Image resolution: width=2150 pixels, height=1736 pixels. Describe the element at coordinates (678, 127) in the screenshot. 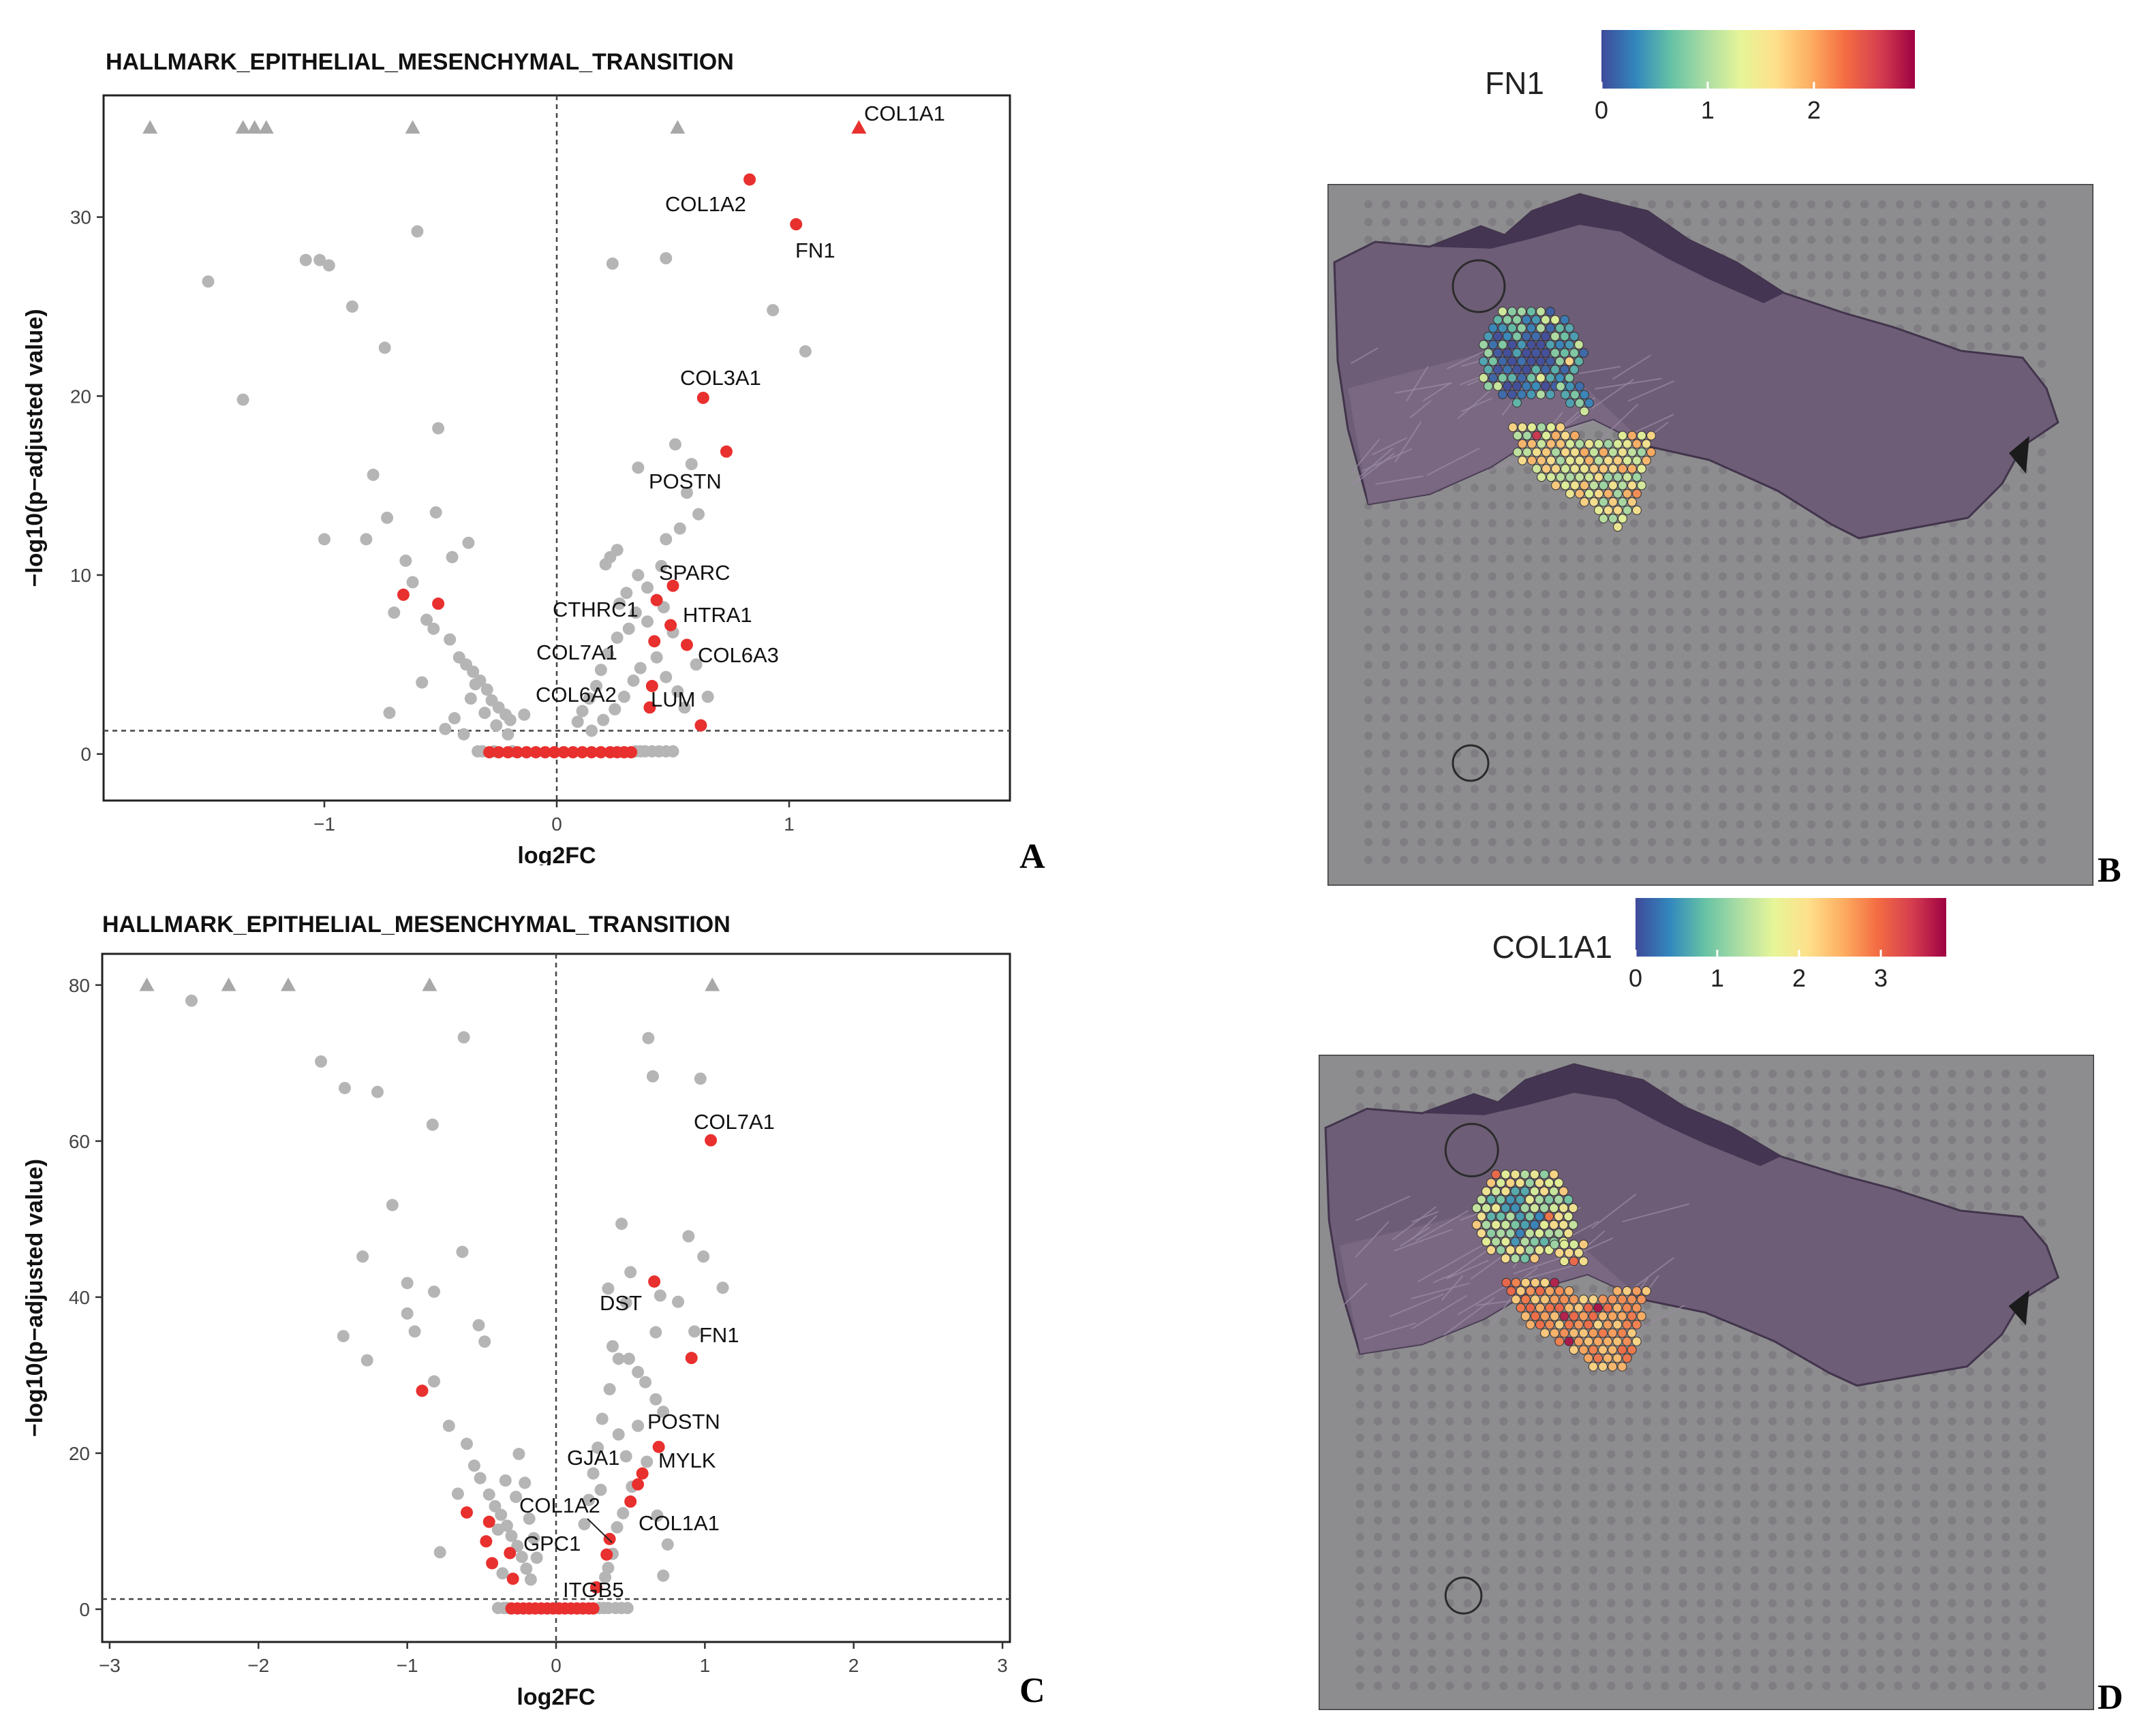

I see `capped-gene-triangle` at that location.